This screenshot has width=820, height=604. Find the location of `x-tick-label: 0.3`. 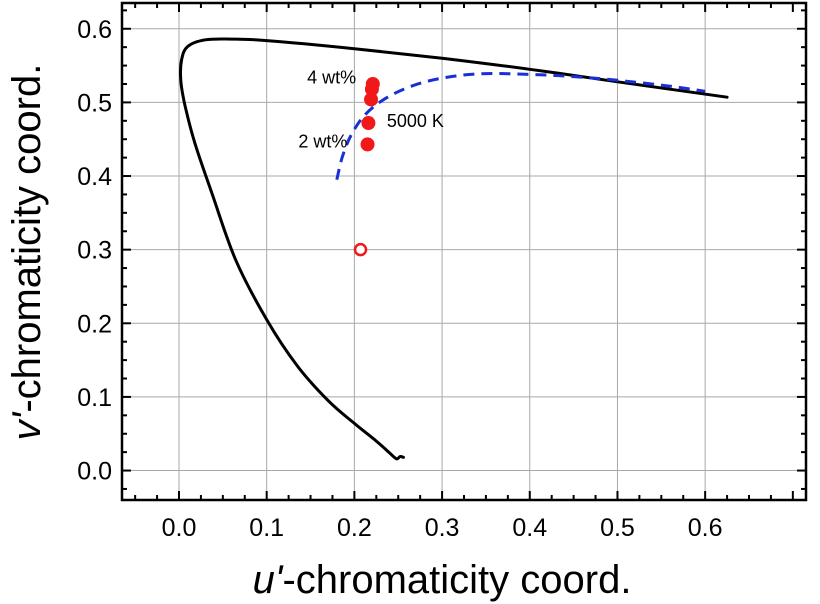

x-tick-label: 0.3 is located at coordinates (442, 528).